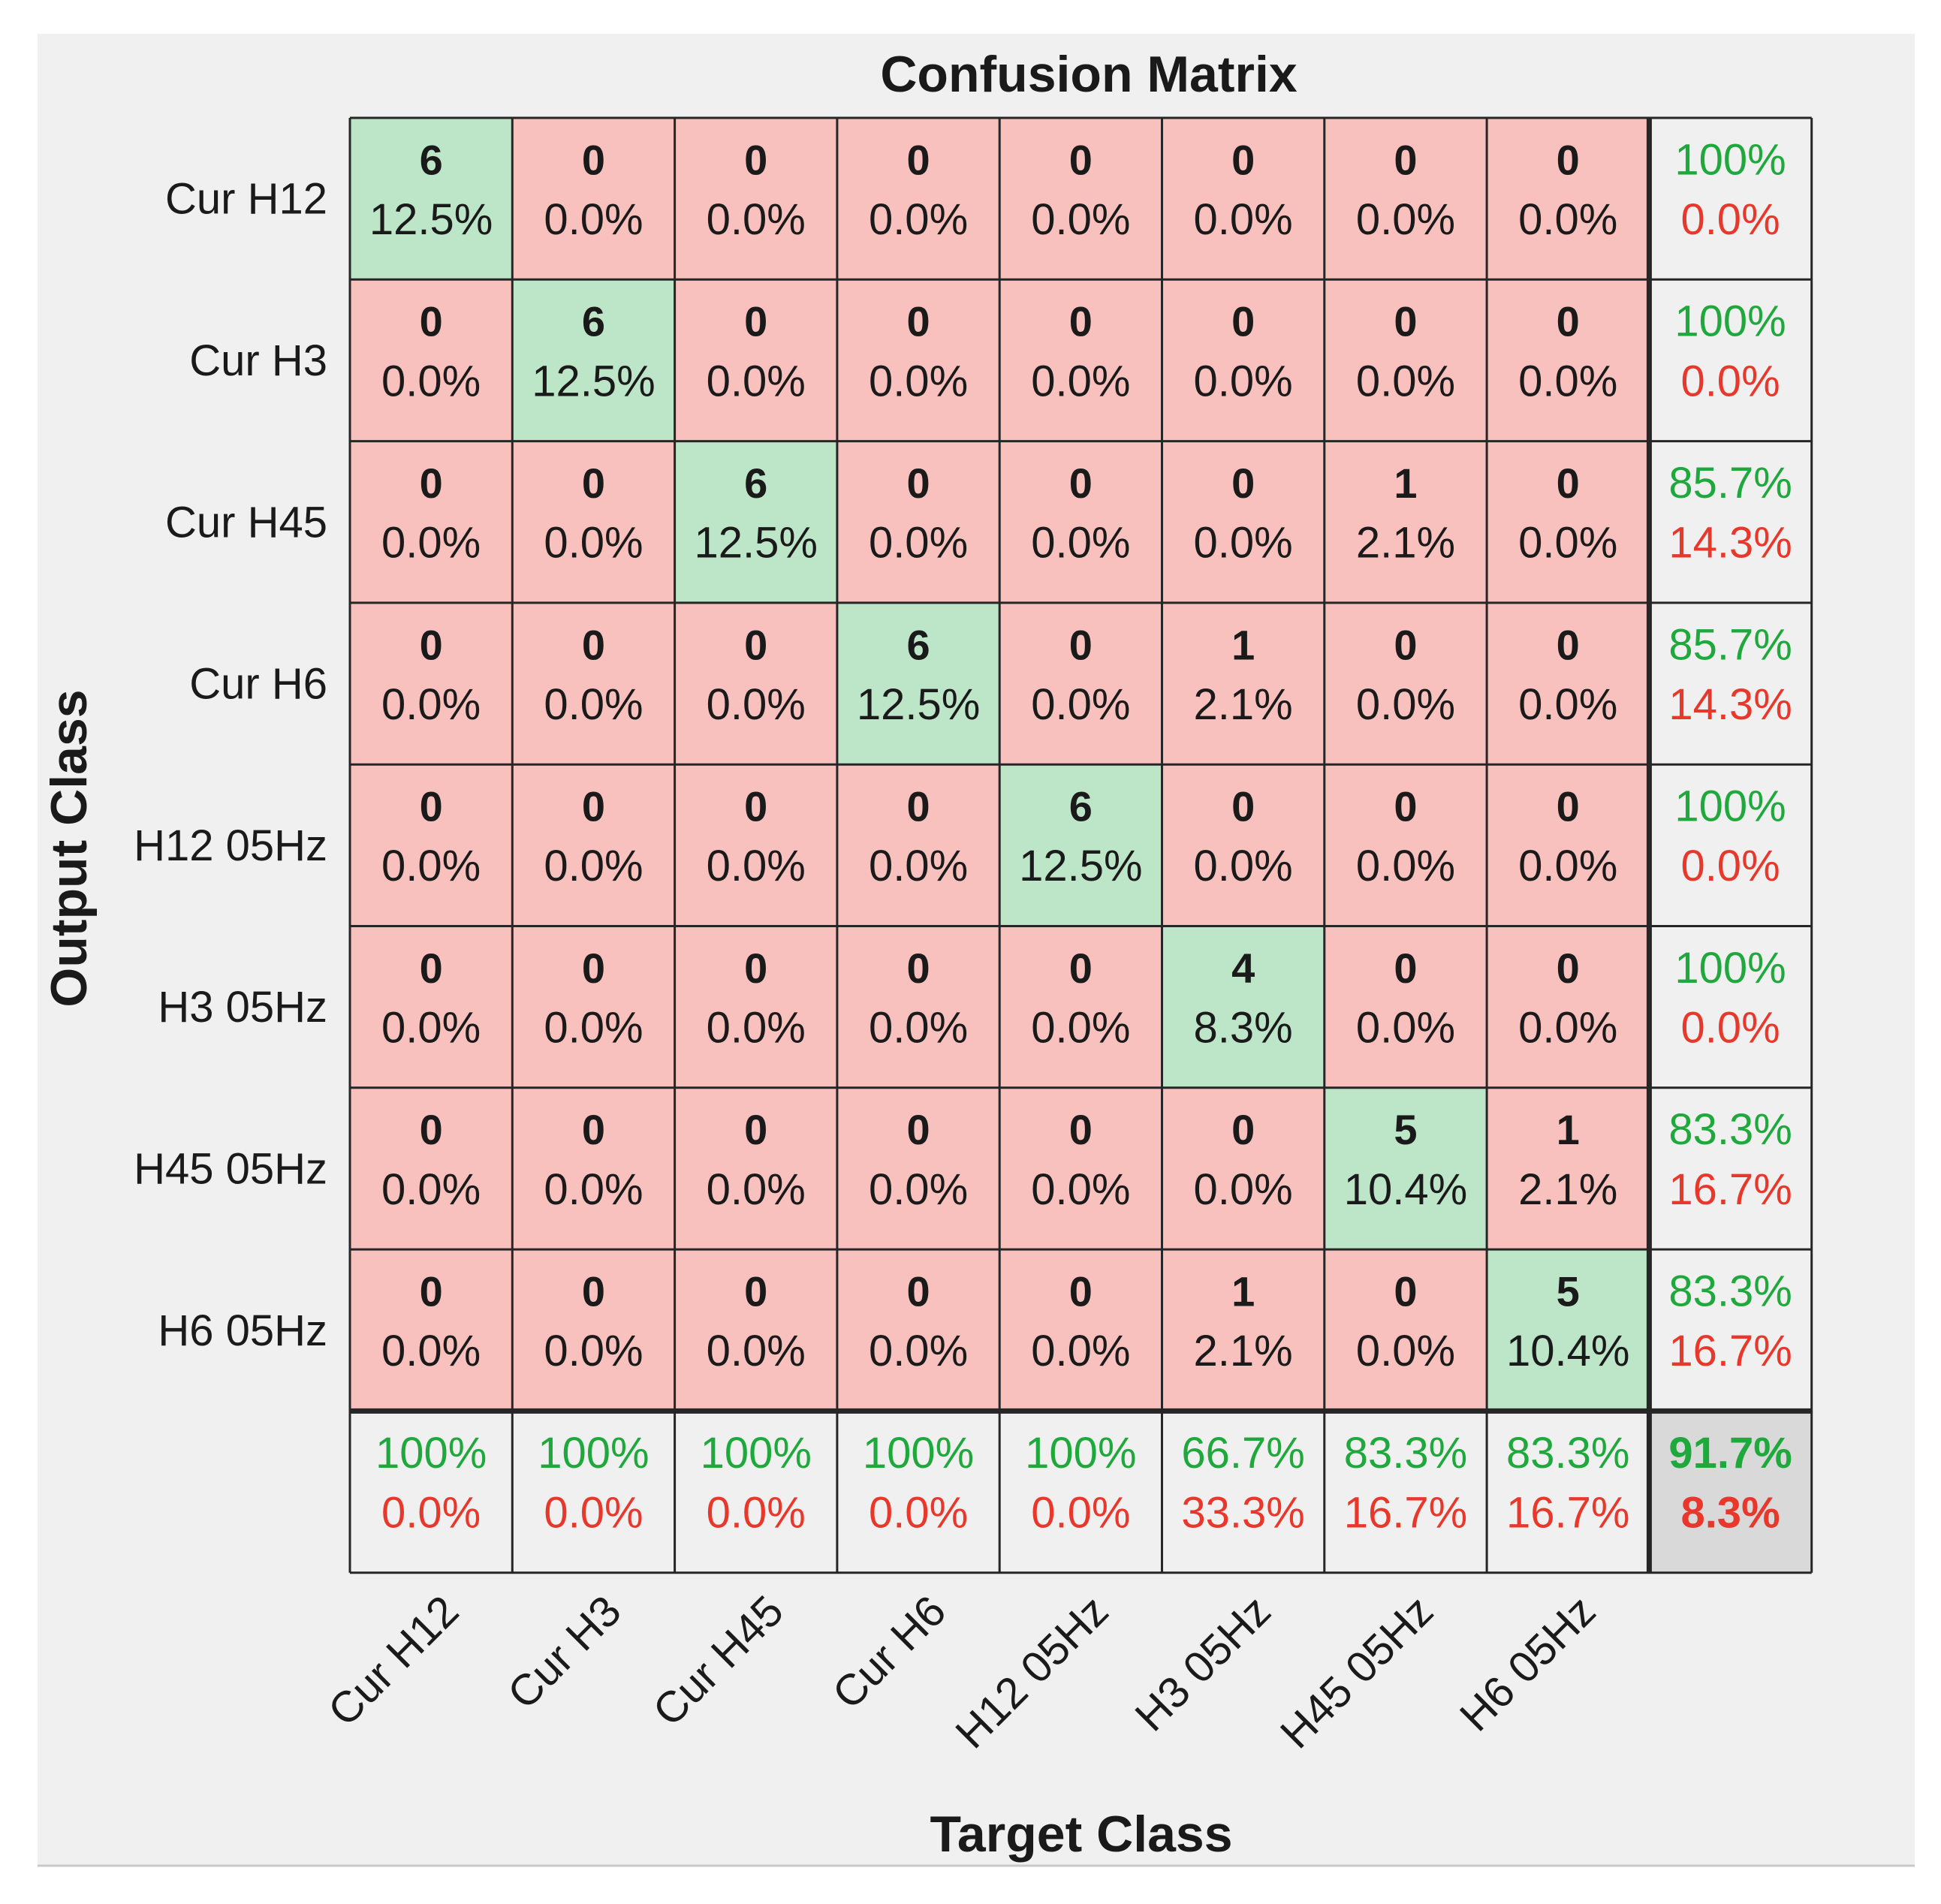  What do you see at coordinates (231, 1168) in the screenshot?
I see `y-tick-label: H45 05Hz` at bounding box center [231, 1168].